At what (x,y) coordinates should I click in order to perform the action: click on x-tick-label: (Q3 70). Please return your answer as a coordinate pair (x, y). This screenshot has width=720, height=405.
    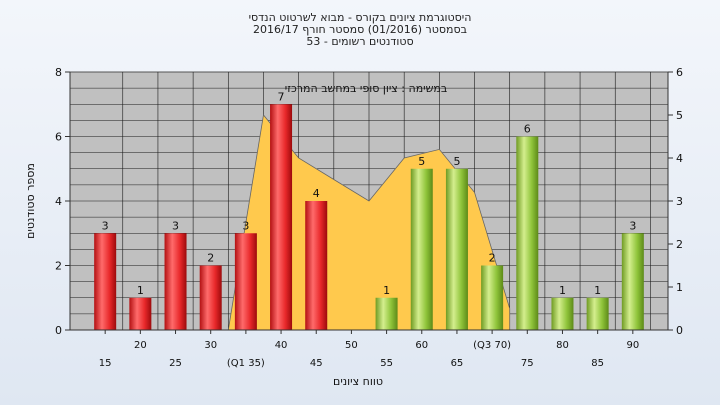
    Looking at the image, I should click on (492, 345).